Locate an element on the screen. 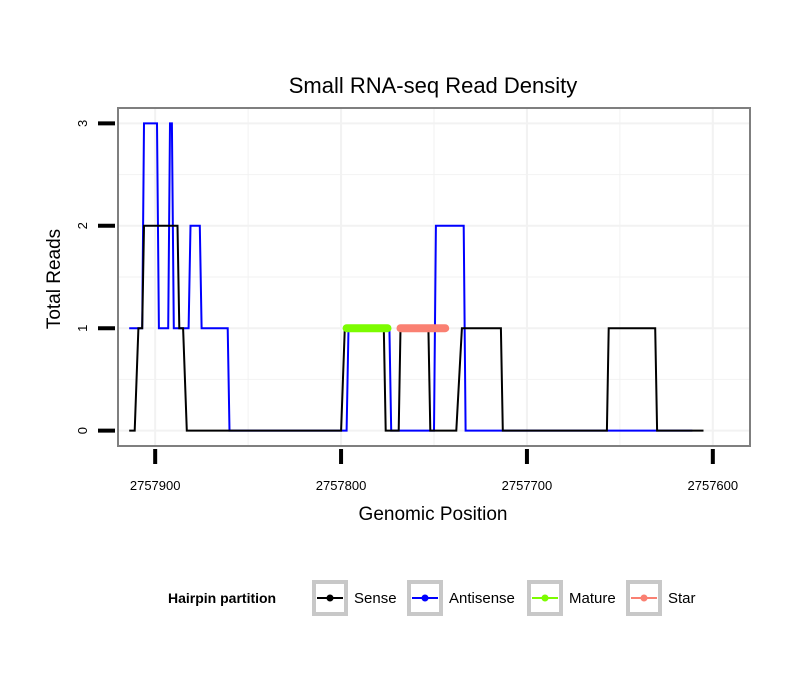  legend-label: Mature is located at coordinates (592, 598).